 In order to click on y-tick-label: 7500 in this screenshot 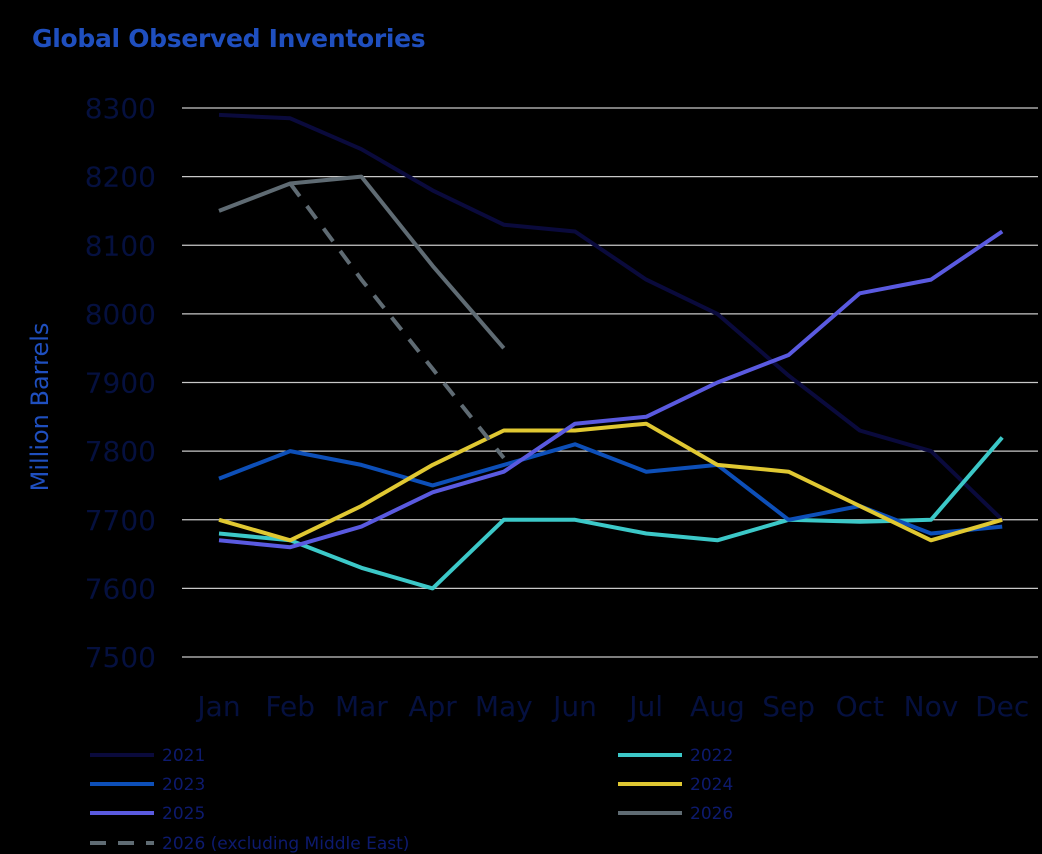, I will do `click(120, 657)`.